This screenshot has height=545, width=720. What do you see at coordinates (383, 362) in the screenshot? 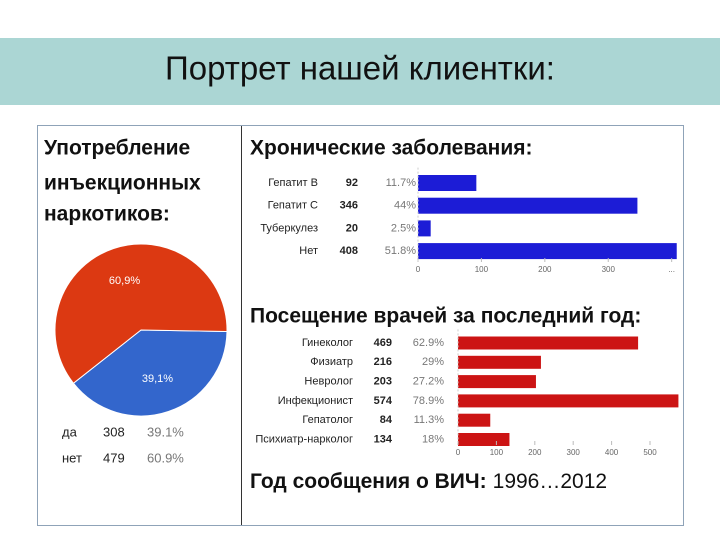
I see `count-label: 216` at bounding box center [383, 362].